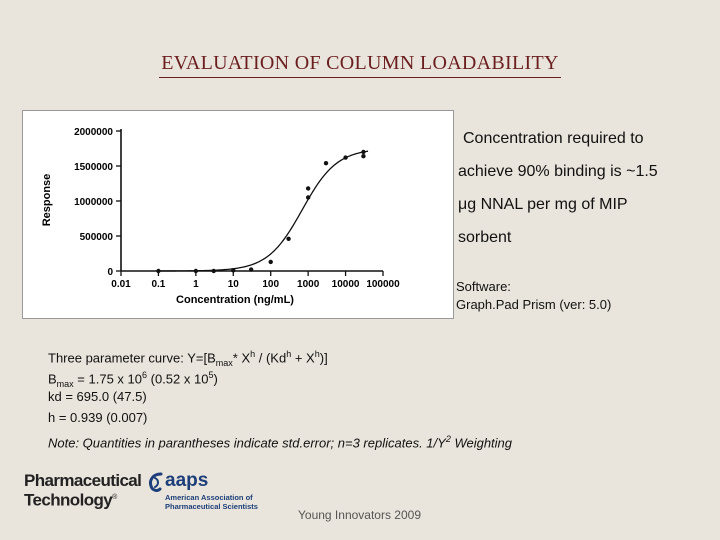  What do you see at coordinates (211, 375) in the screenshot?
I see `bmax-exp2: 5` at bounding box center [211, 375].